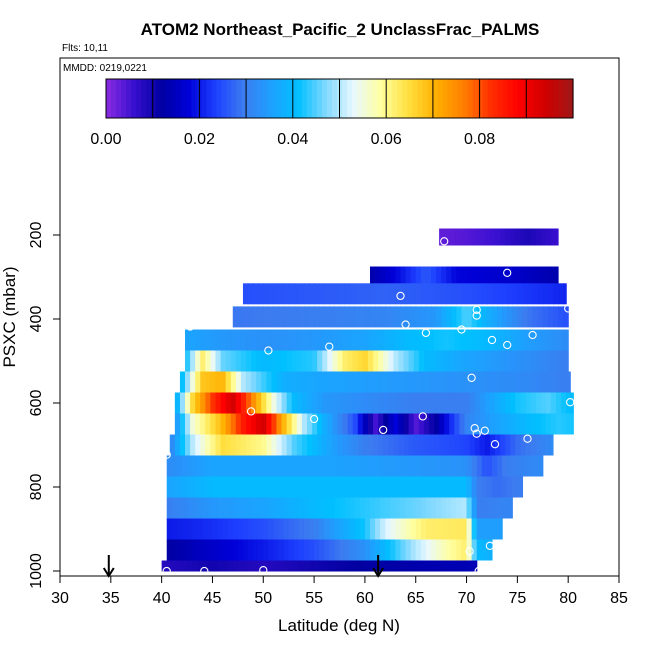  I want to click on layer-750-mbar, so click(355, 466).